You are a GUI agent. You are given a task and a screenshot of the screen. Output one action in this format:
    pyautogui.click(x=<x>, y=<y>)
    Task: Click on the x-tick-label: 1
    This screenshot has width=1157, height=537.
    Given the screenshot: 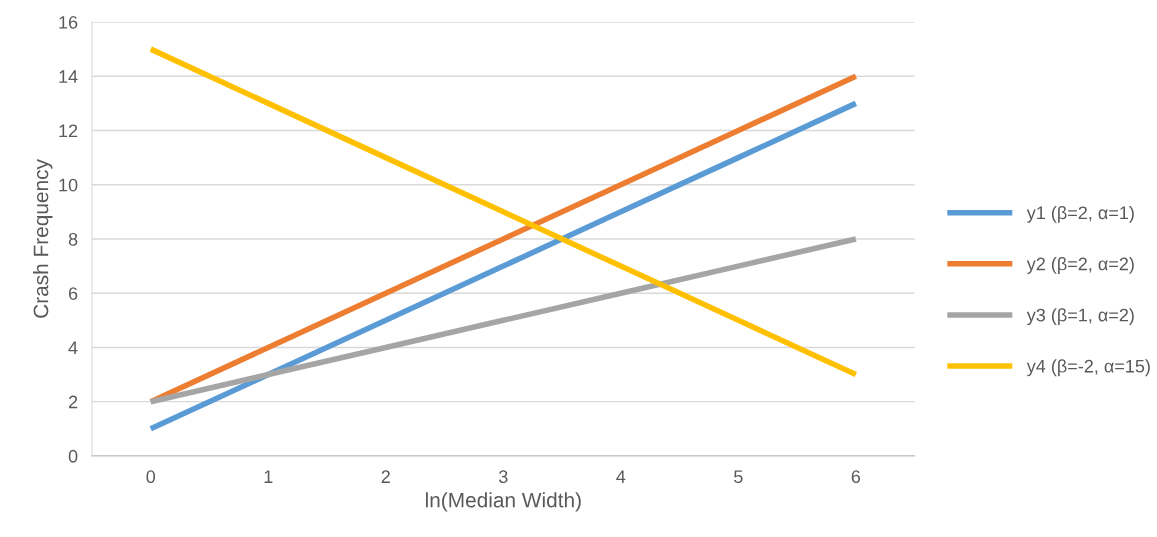 What is the action you would take?
    pyautogui.click(x=268, y=476)
    